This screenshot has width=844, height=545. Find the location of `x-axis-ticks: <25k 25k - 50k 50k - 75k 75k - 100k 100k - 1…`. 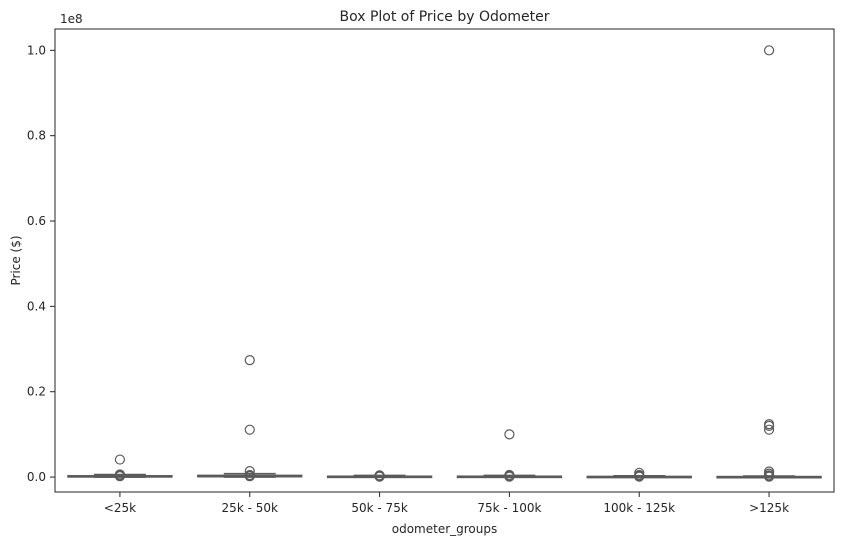

x-axis-ticks: <25k 25k - 50k 50k - 75k 75k - 100k 100k - 1… is located at coordinates (446, 503).